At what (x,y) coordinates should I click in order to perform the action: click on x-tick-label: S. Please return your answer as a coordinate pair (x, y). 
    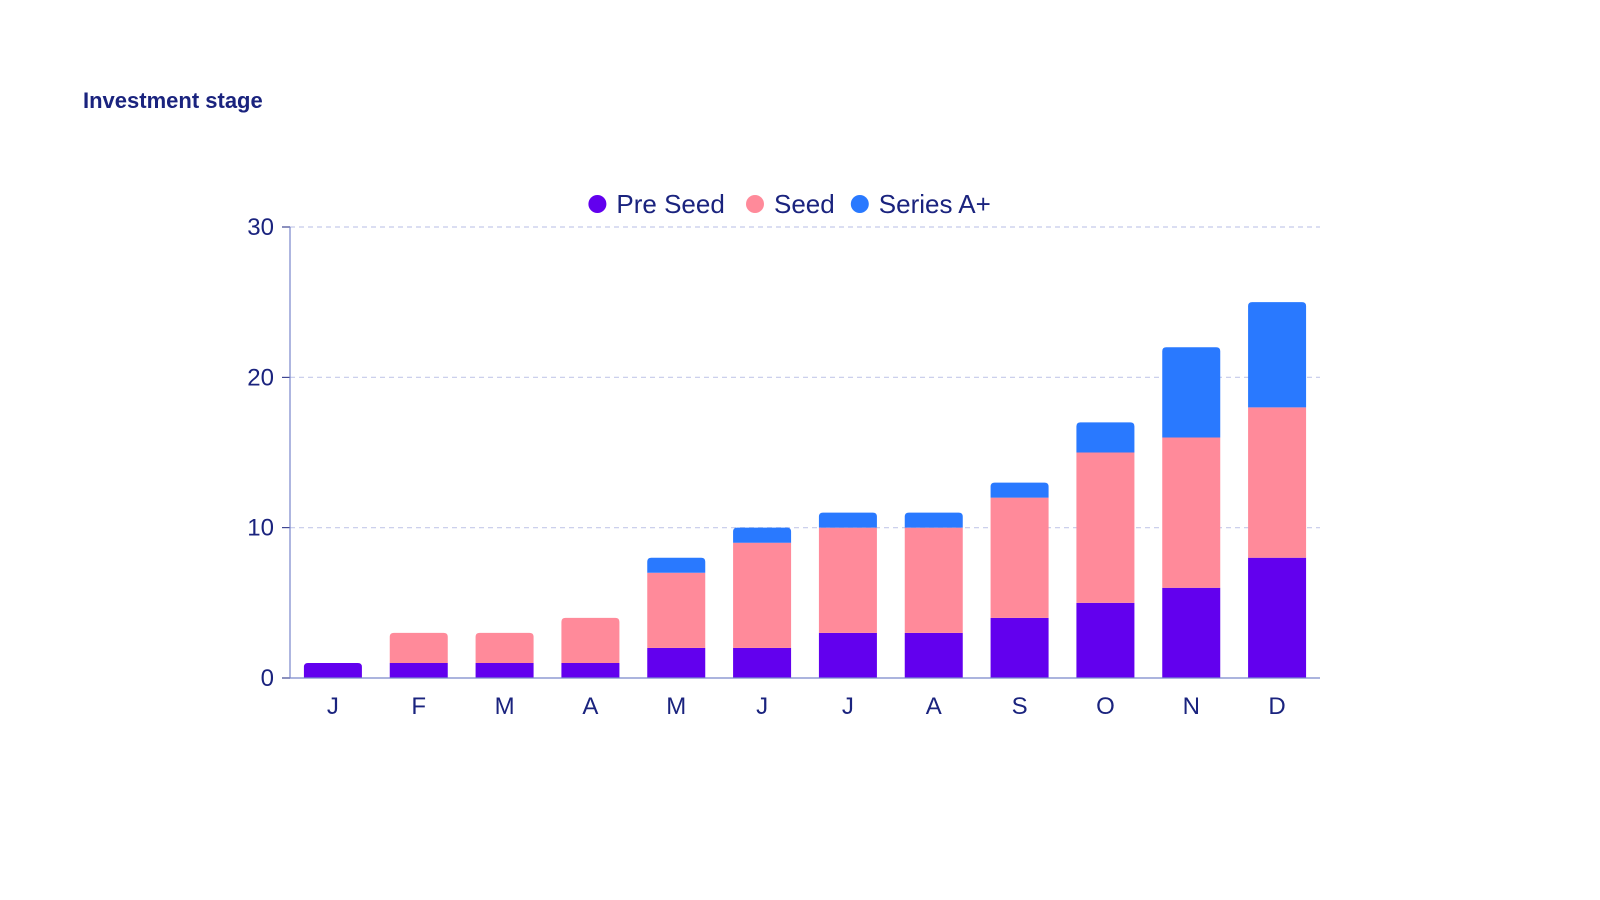
    Looking at the image, I should click on (1020, 706).